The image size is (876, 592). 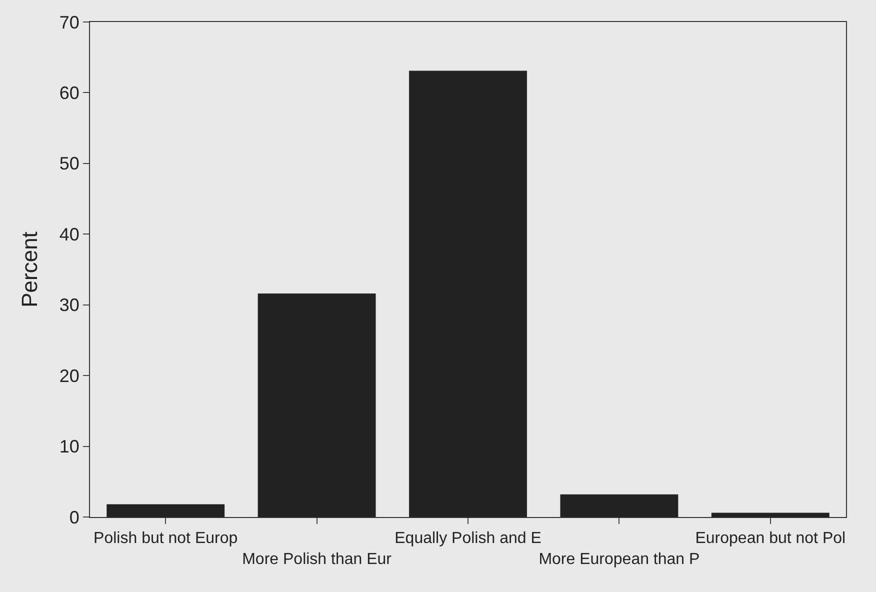 What do you see at coordinates (619, 559) in the screenshot?
I see `x-tick-label: More European than P` at bounding box center [619, 559].